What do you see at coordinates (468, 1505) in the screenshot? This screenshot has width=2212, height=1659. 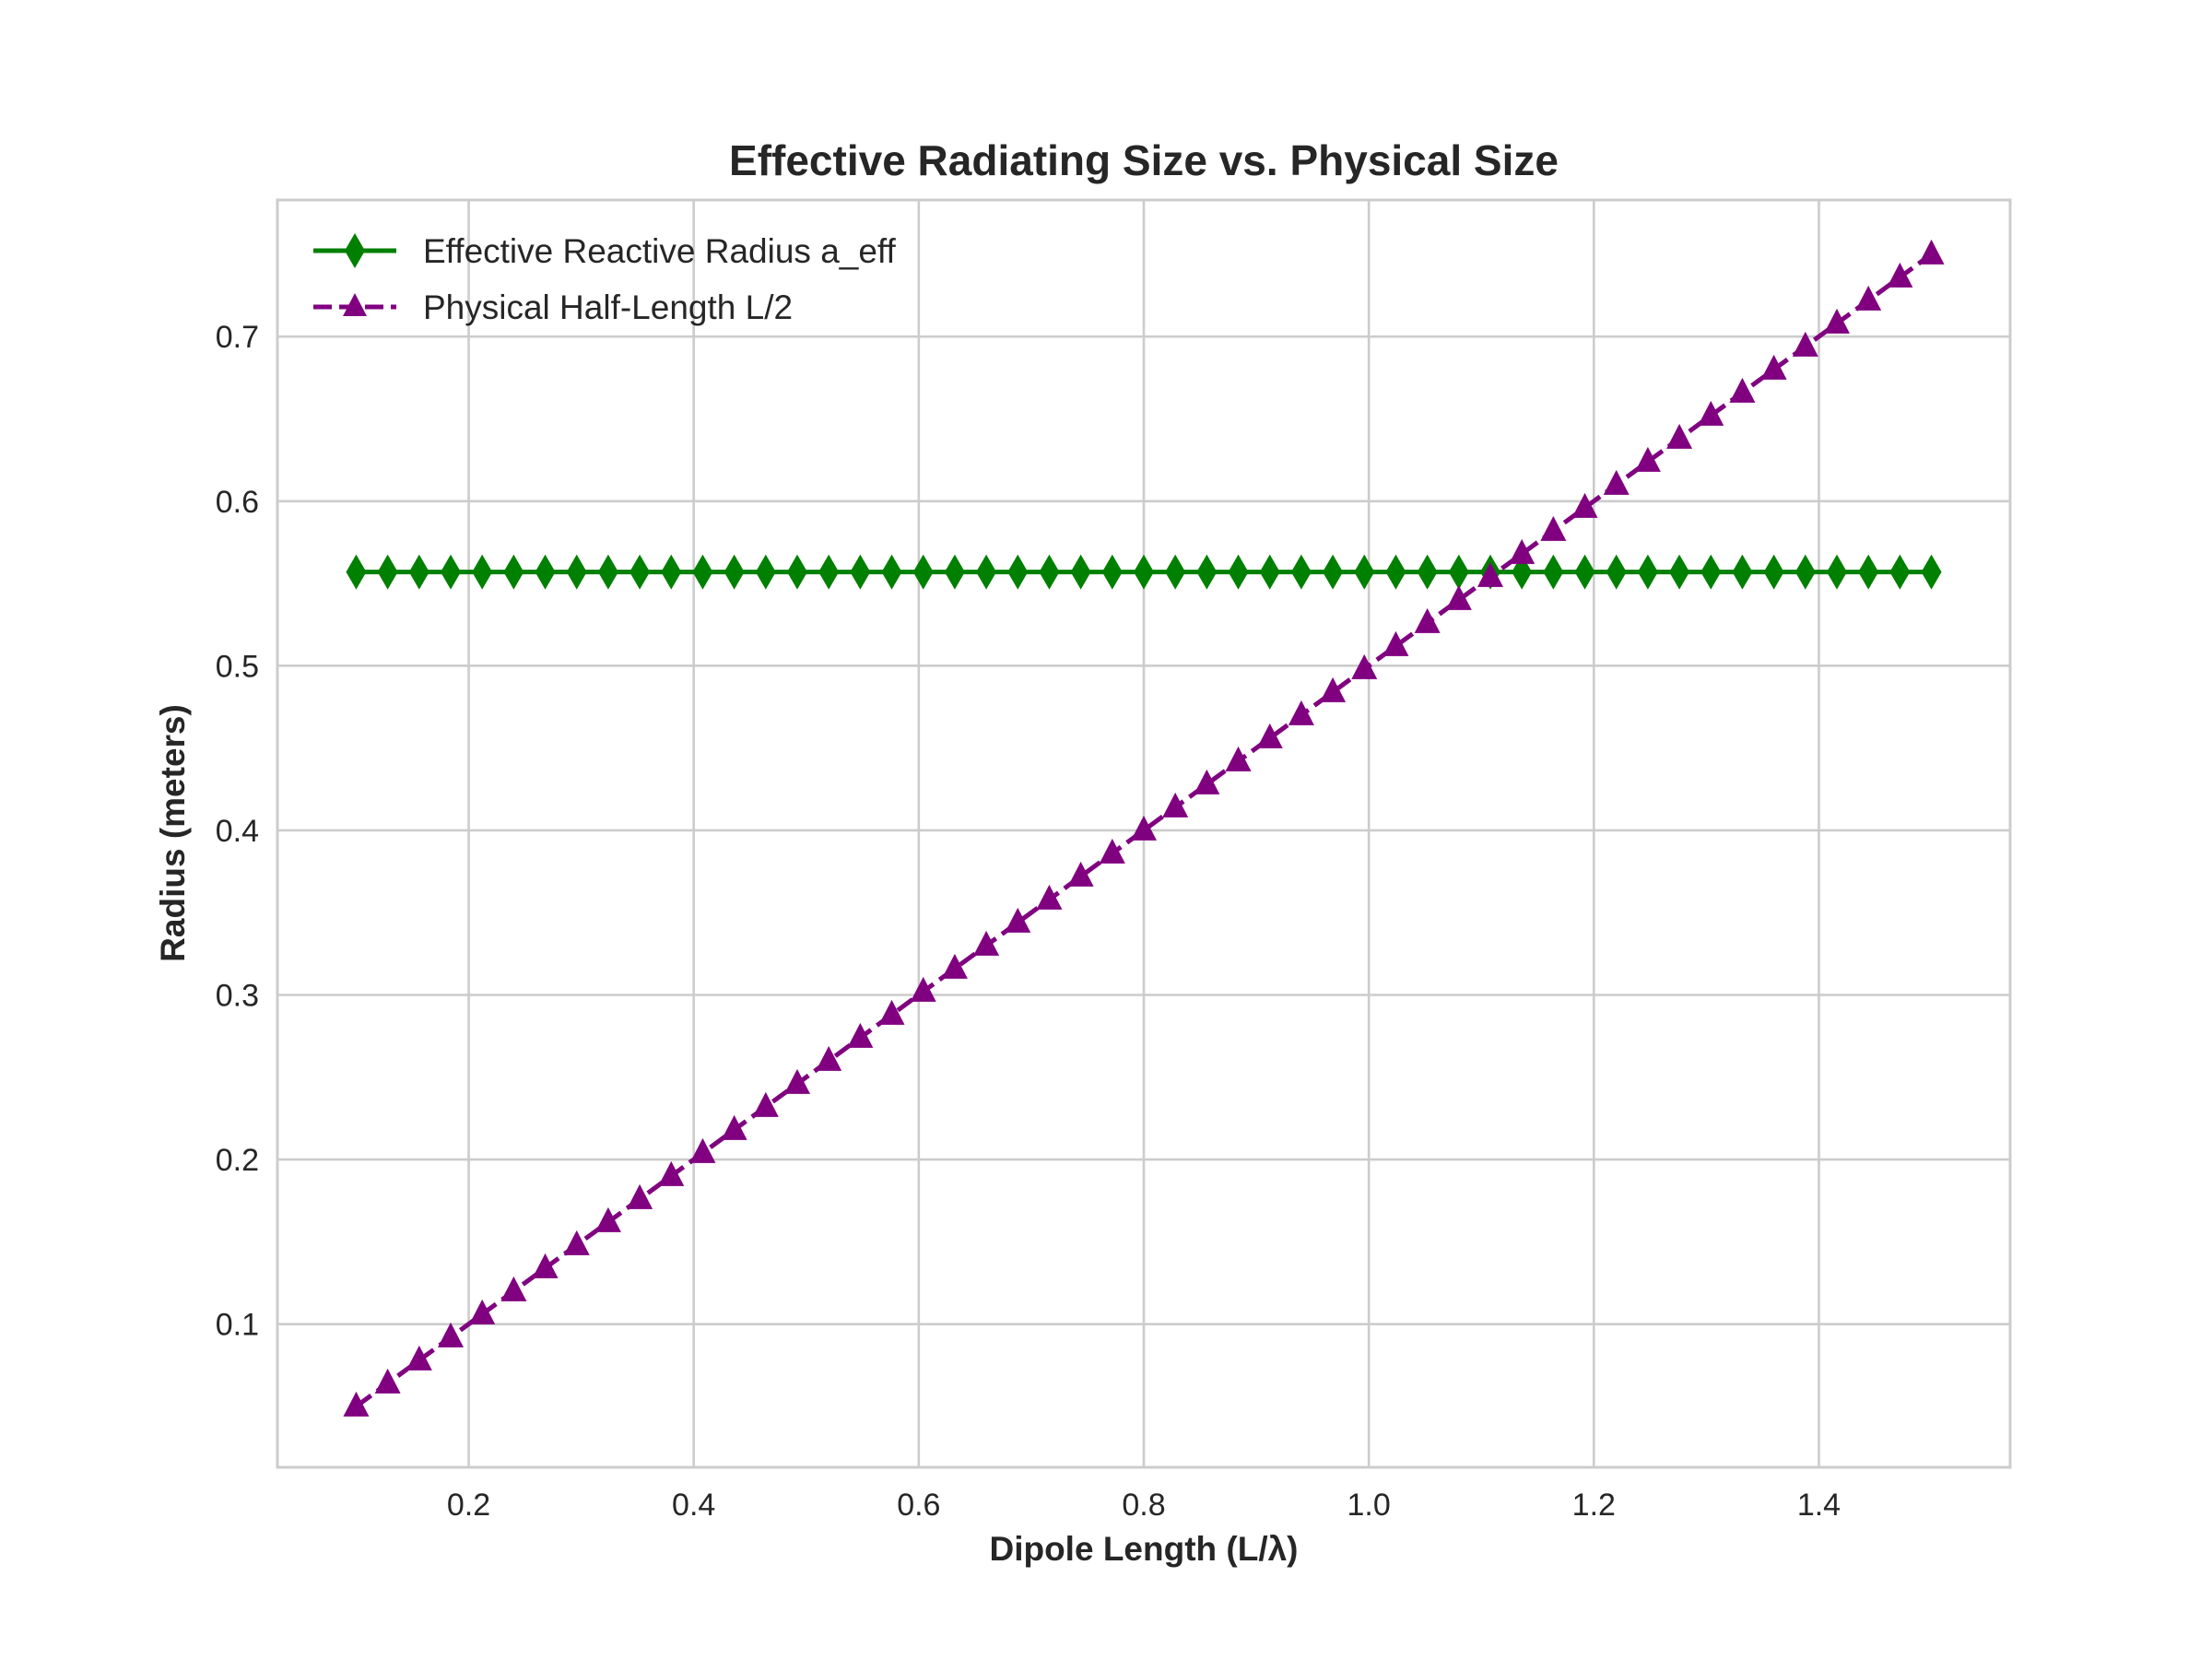 I see `x-tick-label: 0.2` at bounding box center [468, 1505].